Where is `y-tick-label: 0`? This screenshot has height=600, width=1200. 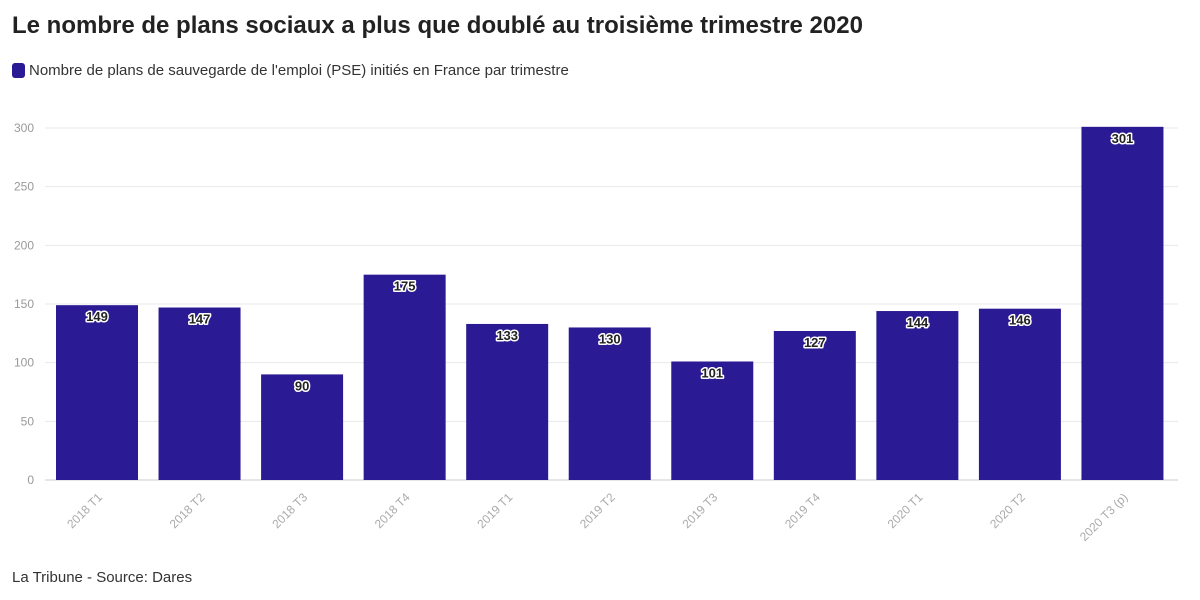 y-tick-label: 0 is located at coordinates (30, 480).